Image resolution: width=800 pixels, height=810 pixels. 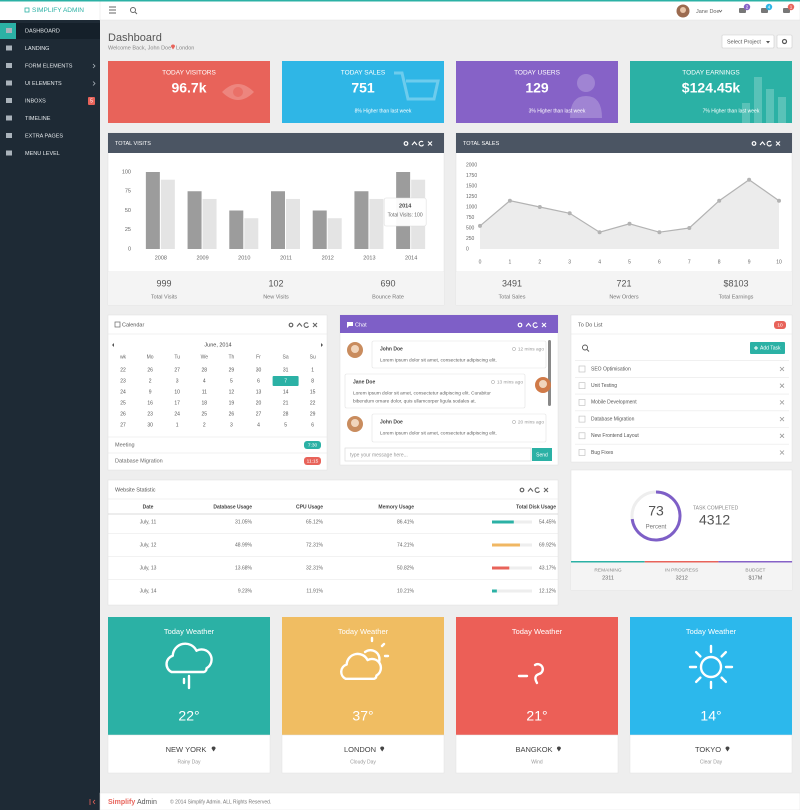 I want to click on panel, so click(x=333, y=542).